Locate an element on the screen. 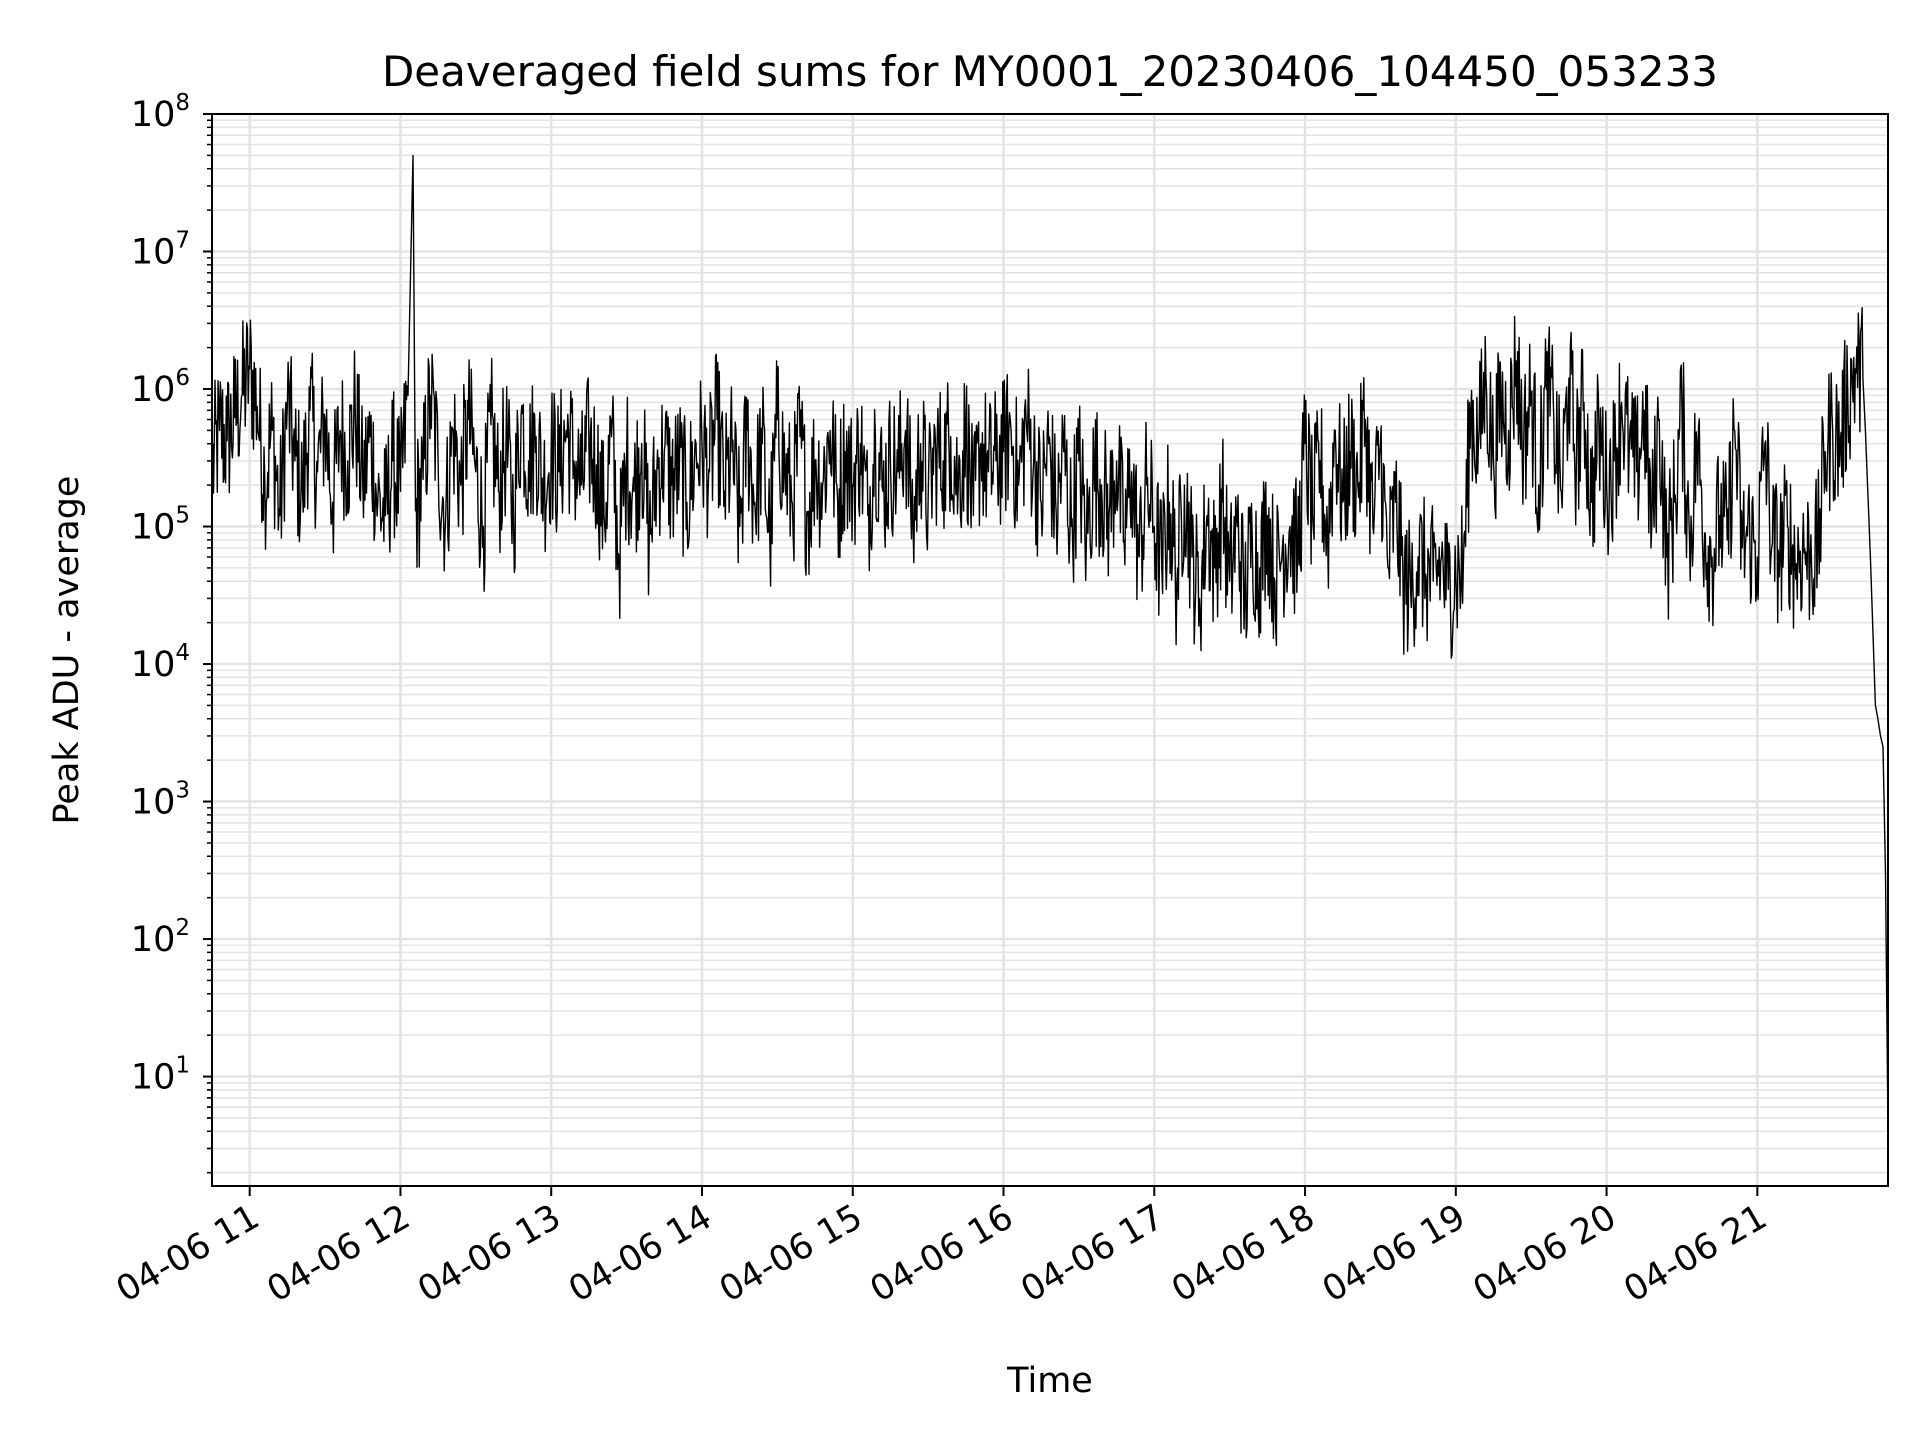  y-tick-label: 10⁸ is located at coordinates (160, 112).